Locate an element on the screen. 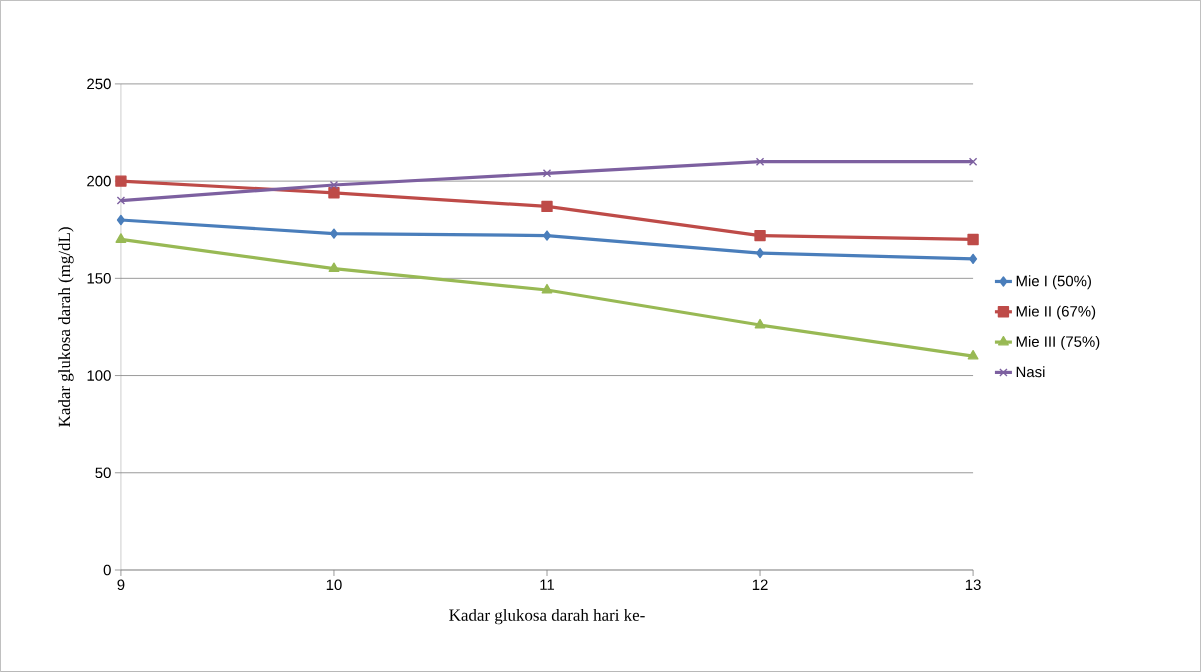 The height and width of the screenshot is (672, 1201). legend-label: Nasi is located at coordinates (1030, 372).